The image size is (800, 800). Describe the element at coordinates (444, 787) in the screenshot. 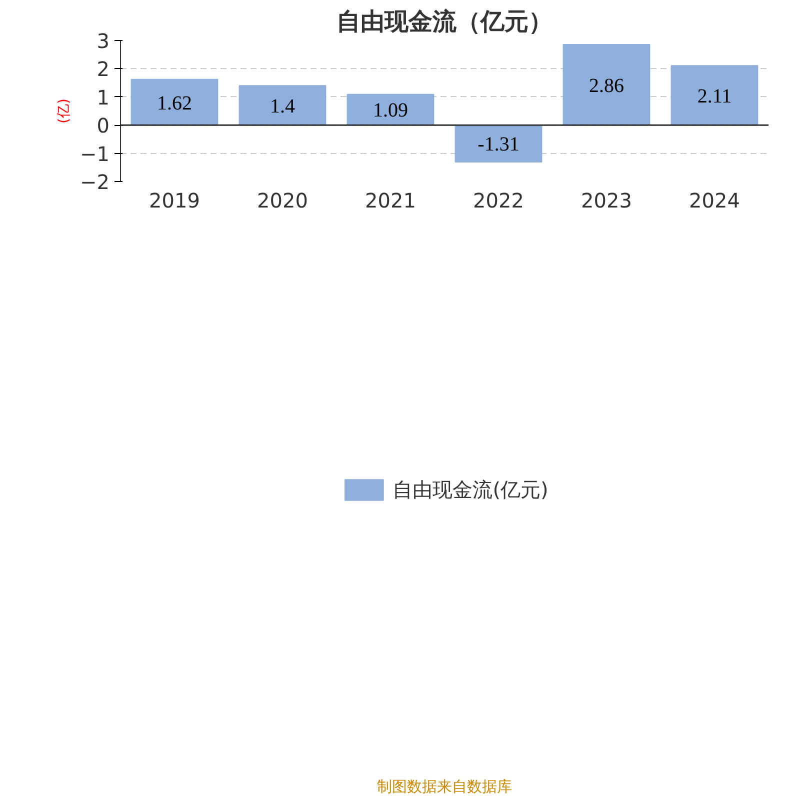

I see `text: 制图数据来自数据库` at that location.